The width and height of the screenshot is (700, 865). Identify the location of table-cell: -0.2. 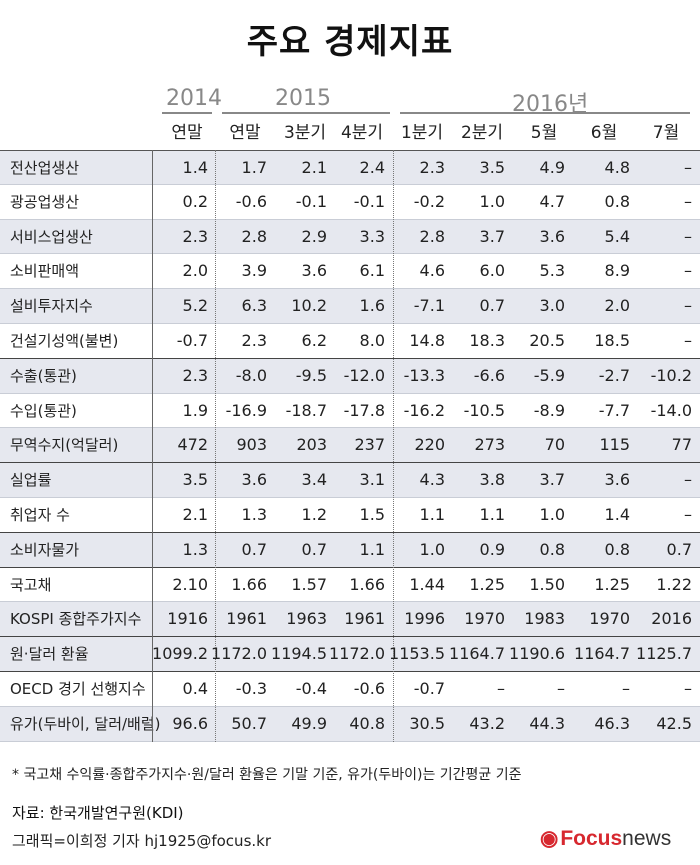
(429, 201).